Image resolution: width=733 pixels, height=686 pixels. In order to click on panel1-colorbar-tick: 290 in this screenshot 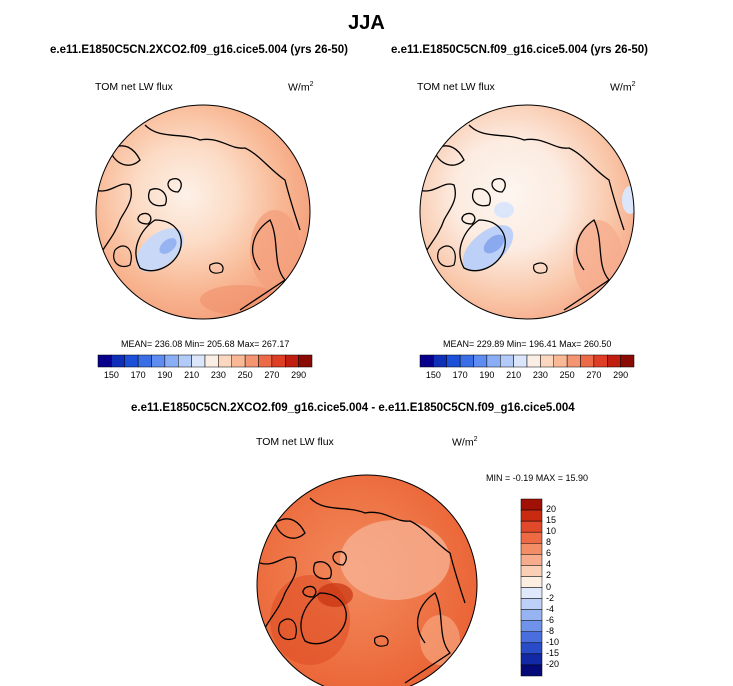, I will do `click(299, 375)`.